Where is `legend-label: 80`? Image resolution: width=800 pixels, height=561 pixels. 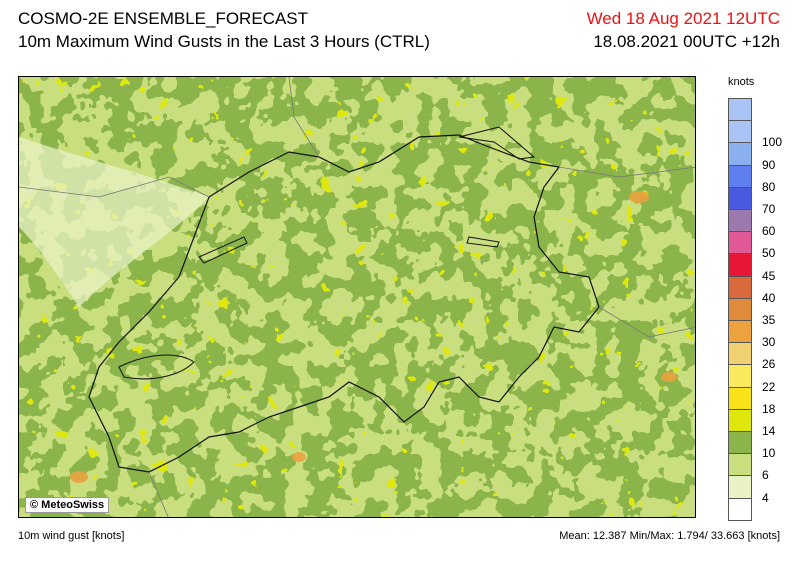
legend-label: 80 is located at coordinates (769, 186).